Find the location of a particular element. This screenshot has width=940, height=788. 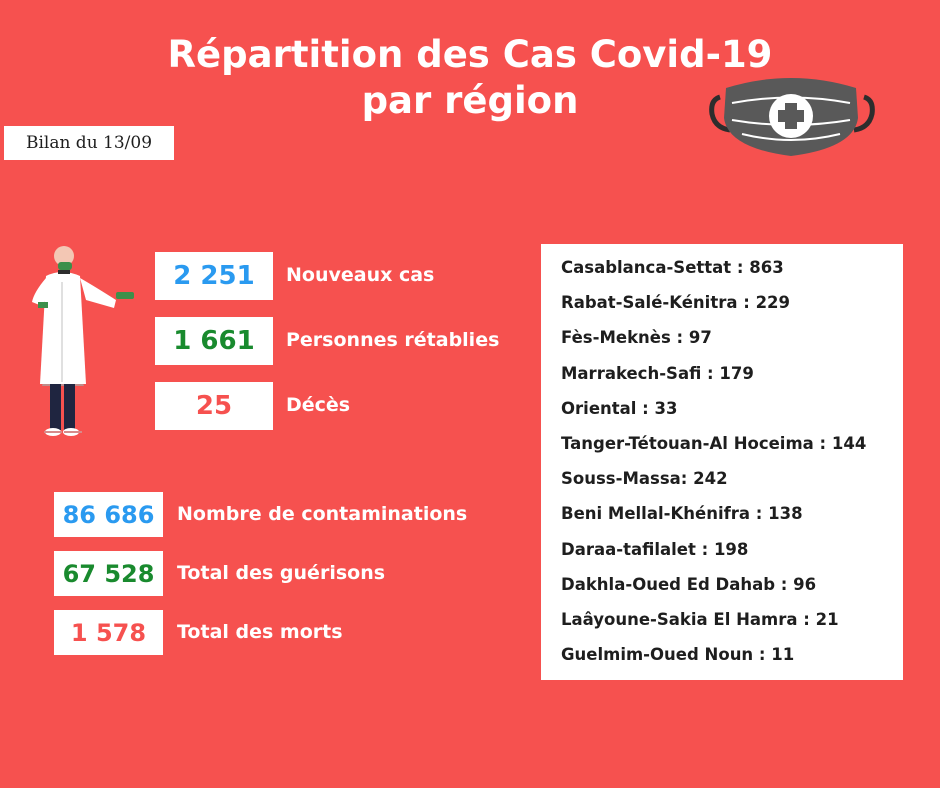

total-recoveries-value: 67 528 is located at coordinates (108, 573).